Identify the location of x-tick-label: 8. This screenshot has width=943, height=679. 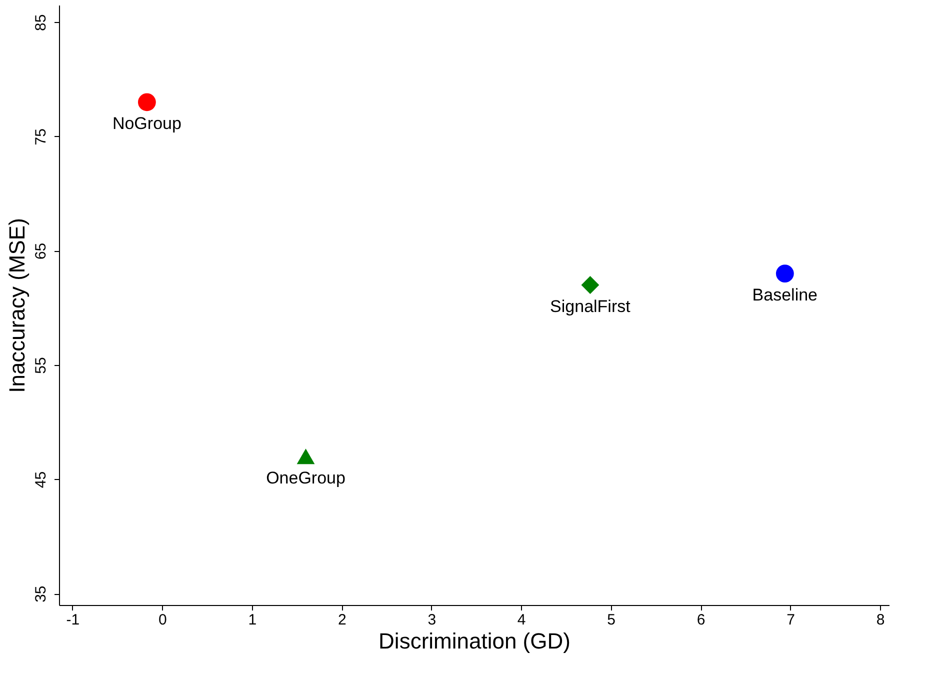
(880, 620).